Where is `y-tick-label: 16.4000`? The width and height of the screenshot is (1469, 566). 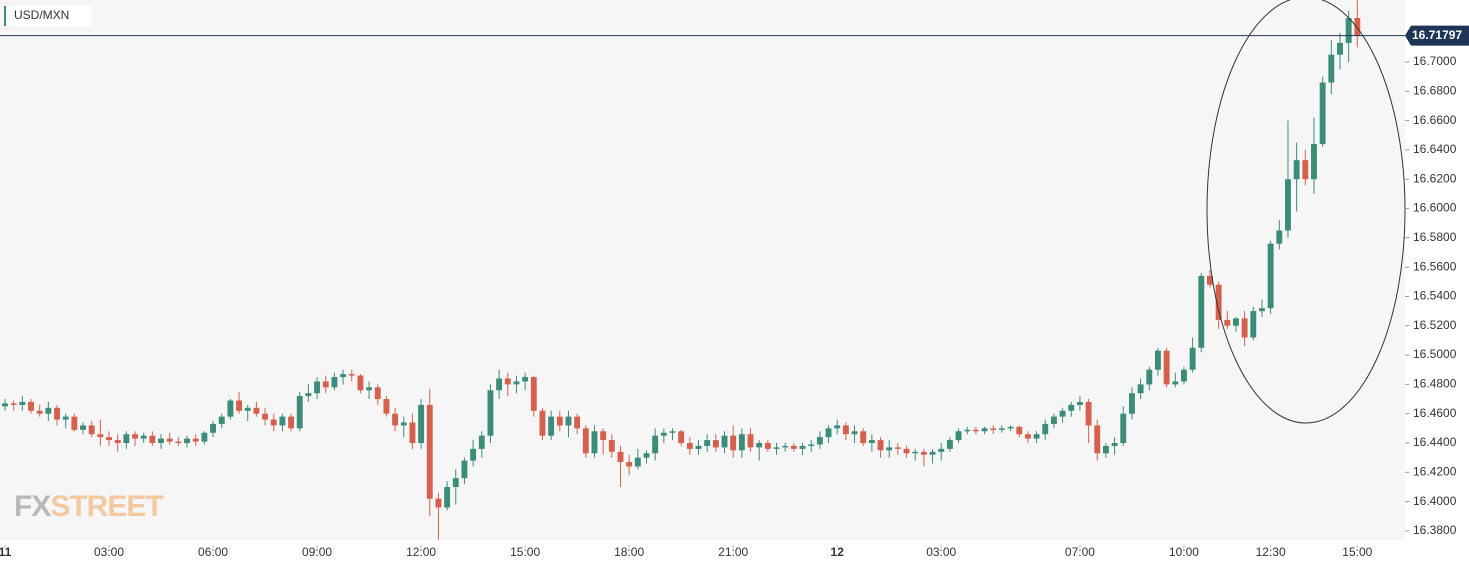
y-tick-label: 16.4000 is located at coordinates (1435, 501).